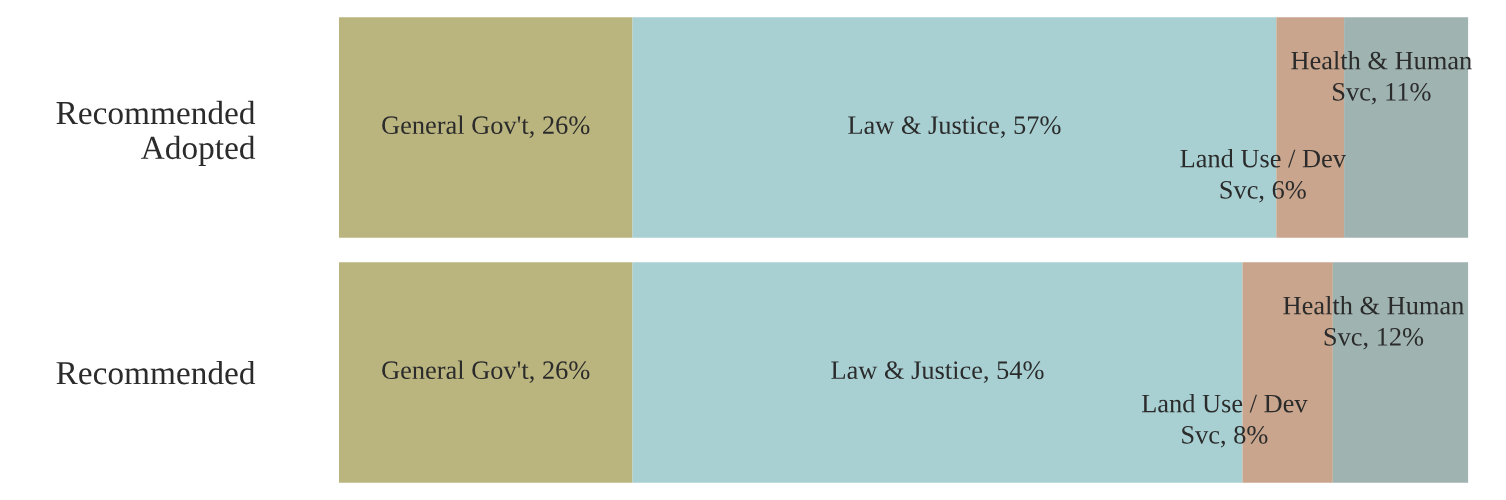 The height and width of the screenshot is (500, 1506). What do you see at coordinates (156, 372) in the screenshot?
I see `y-tick-label: Recommended` at bounding box center [156, 372].